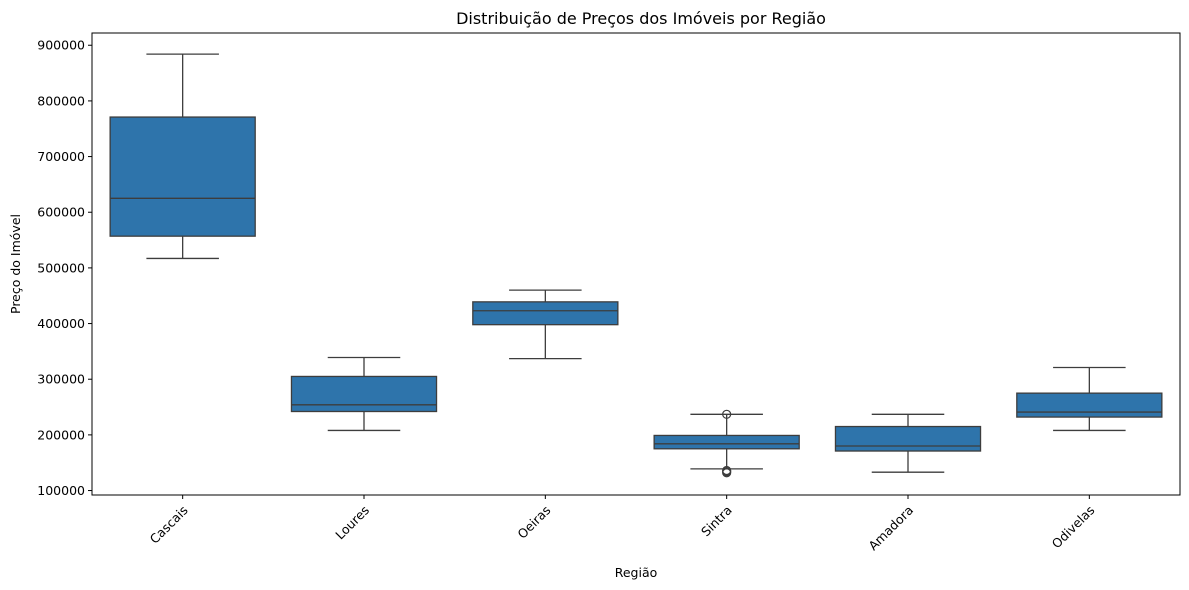 The width and height of the screenshot is (1189, 590). Describe the element at coordinates (61, 323) in the screenshot. I see `y-tick-label: 400000` at that location.